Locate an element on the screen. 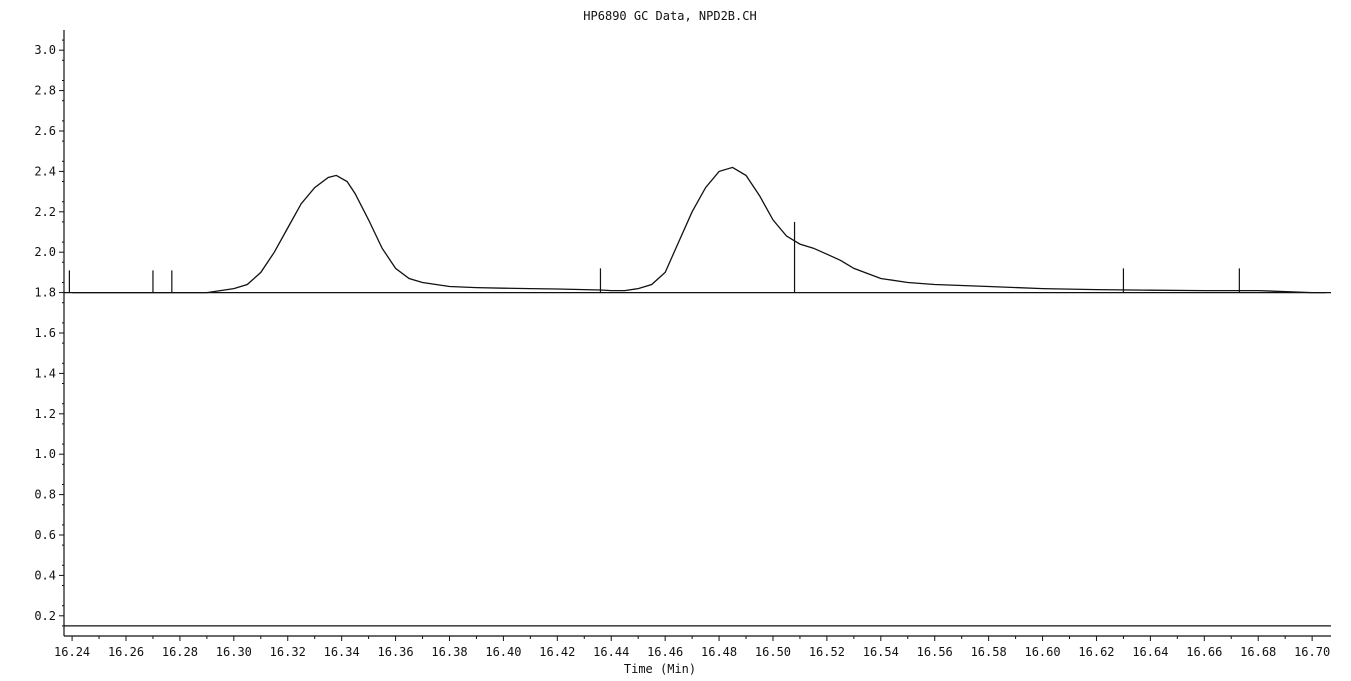  y-tick-label-1: 0.4 is located at coordinates (45, 575).